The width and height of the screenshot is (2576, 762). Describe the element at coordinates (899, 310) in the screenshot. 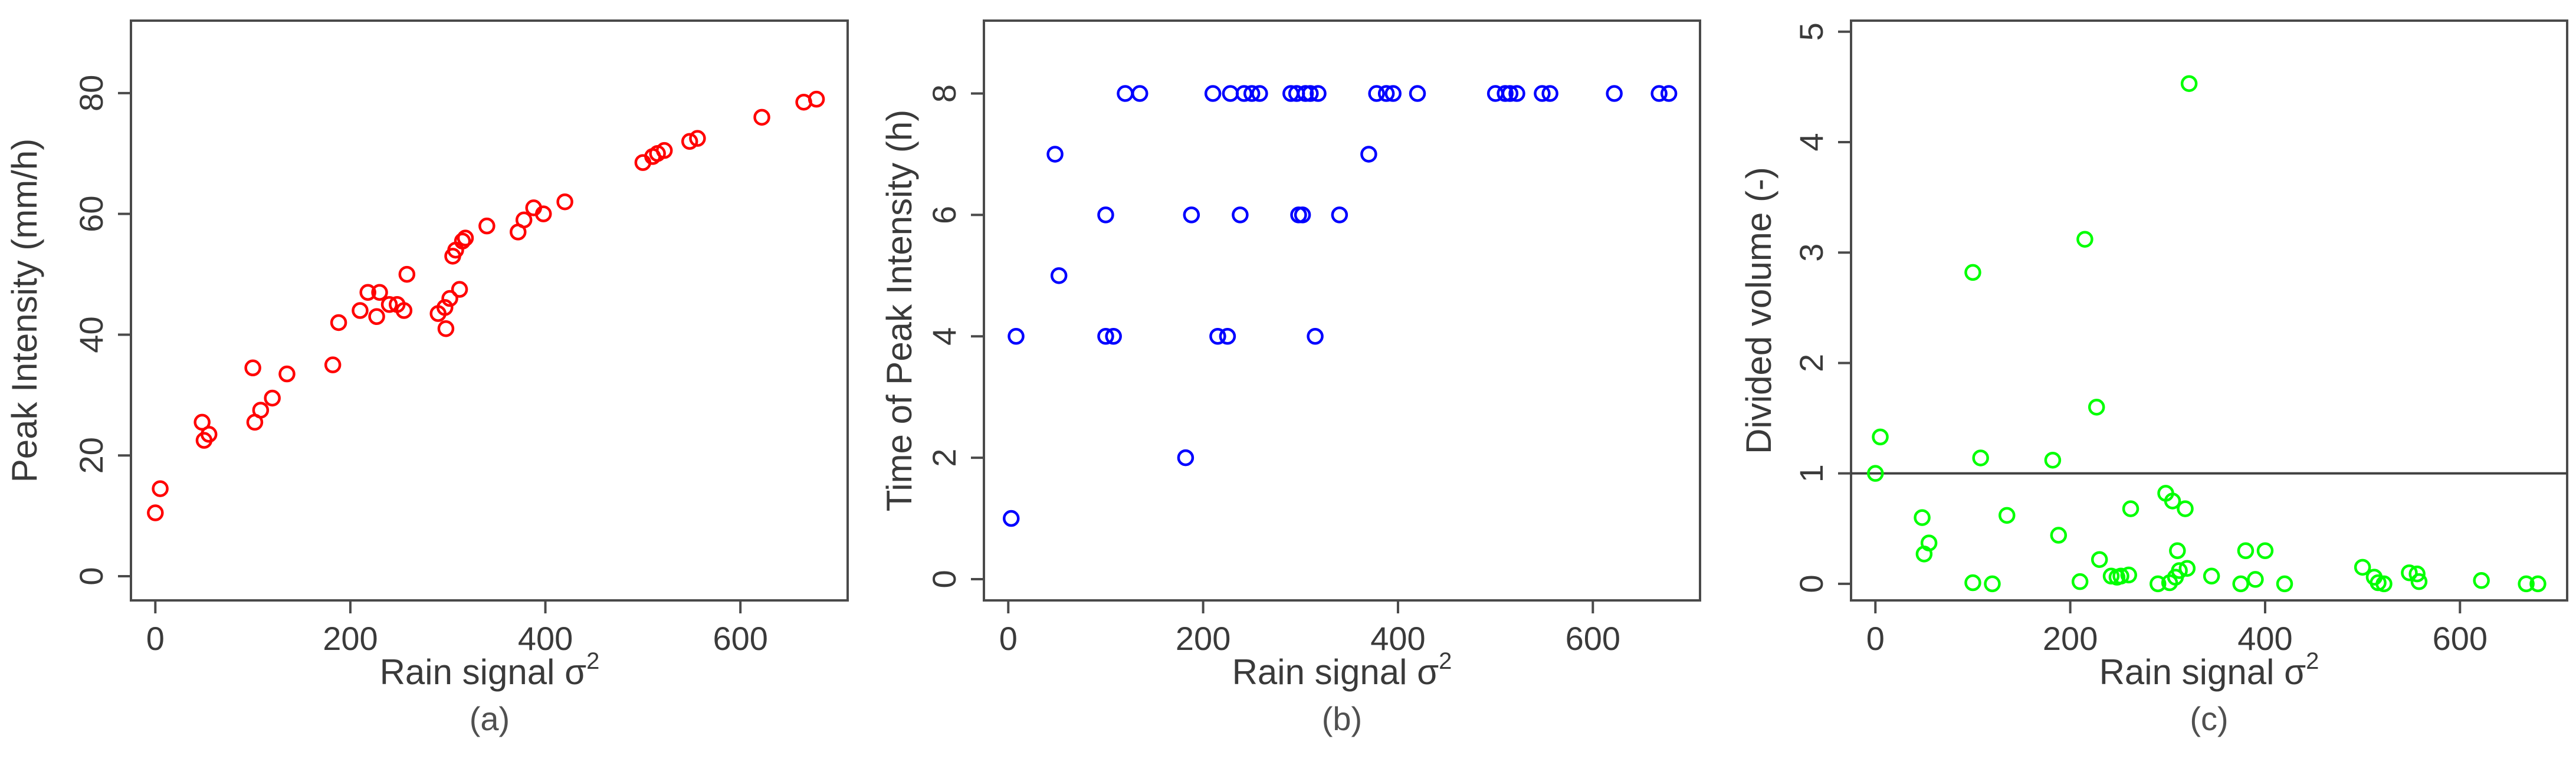

I see `y-axis-label: Time of Peak Intensity (h)` at that location.